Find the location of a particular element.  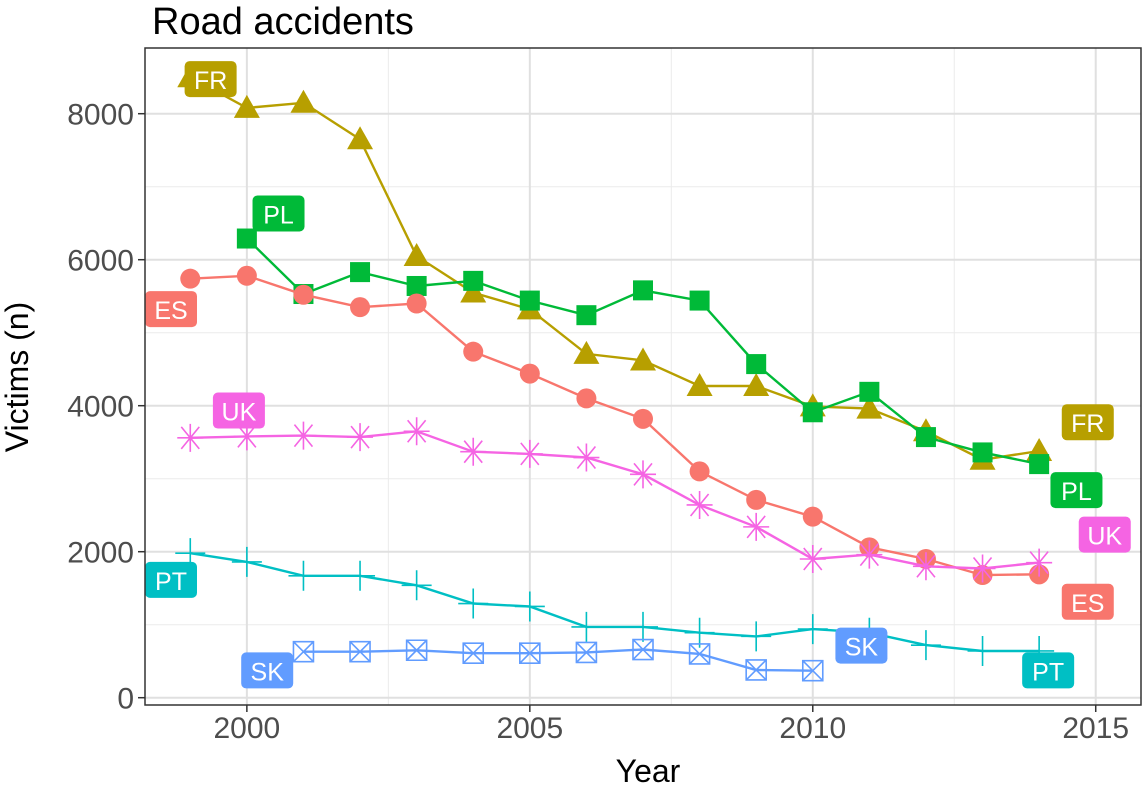

series-label-box-sk is located at coordinates (267, 670).